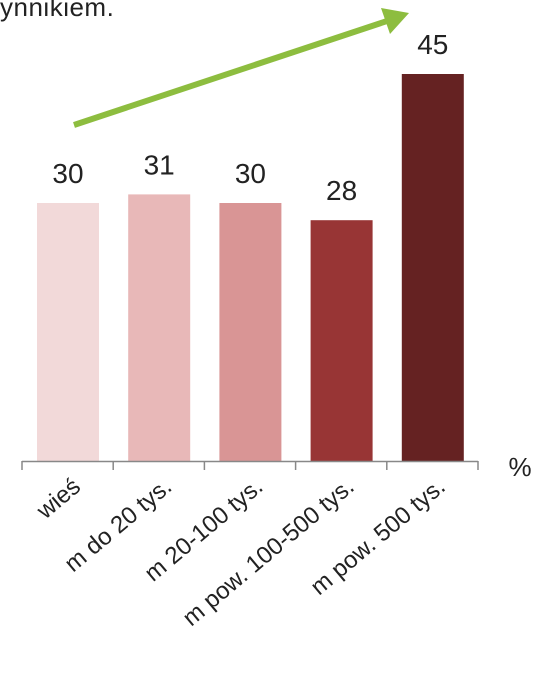  I want to click on top-caption-fragment: ynnikiem., so click(57, 11).